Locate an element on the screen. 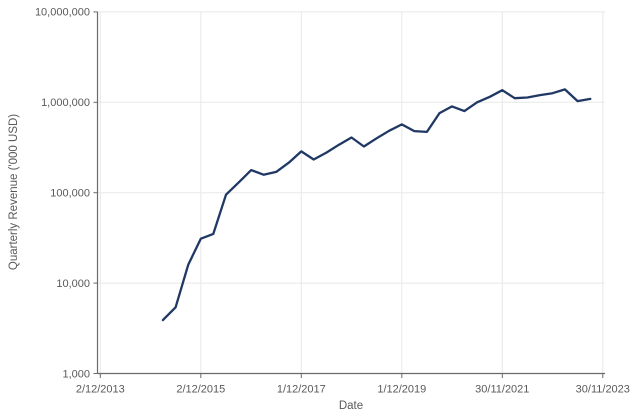 Image resolution: width=640 pixels, height=418 pixels. y-axis-tick-label: 10,000,000 is located at coordinates (62, 13).